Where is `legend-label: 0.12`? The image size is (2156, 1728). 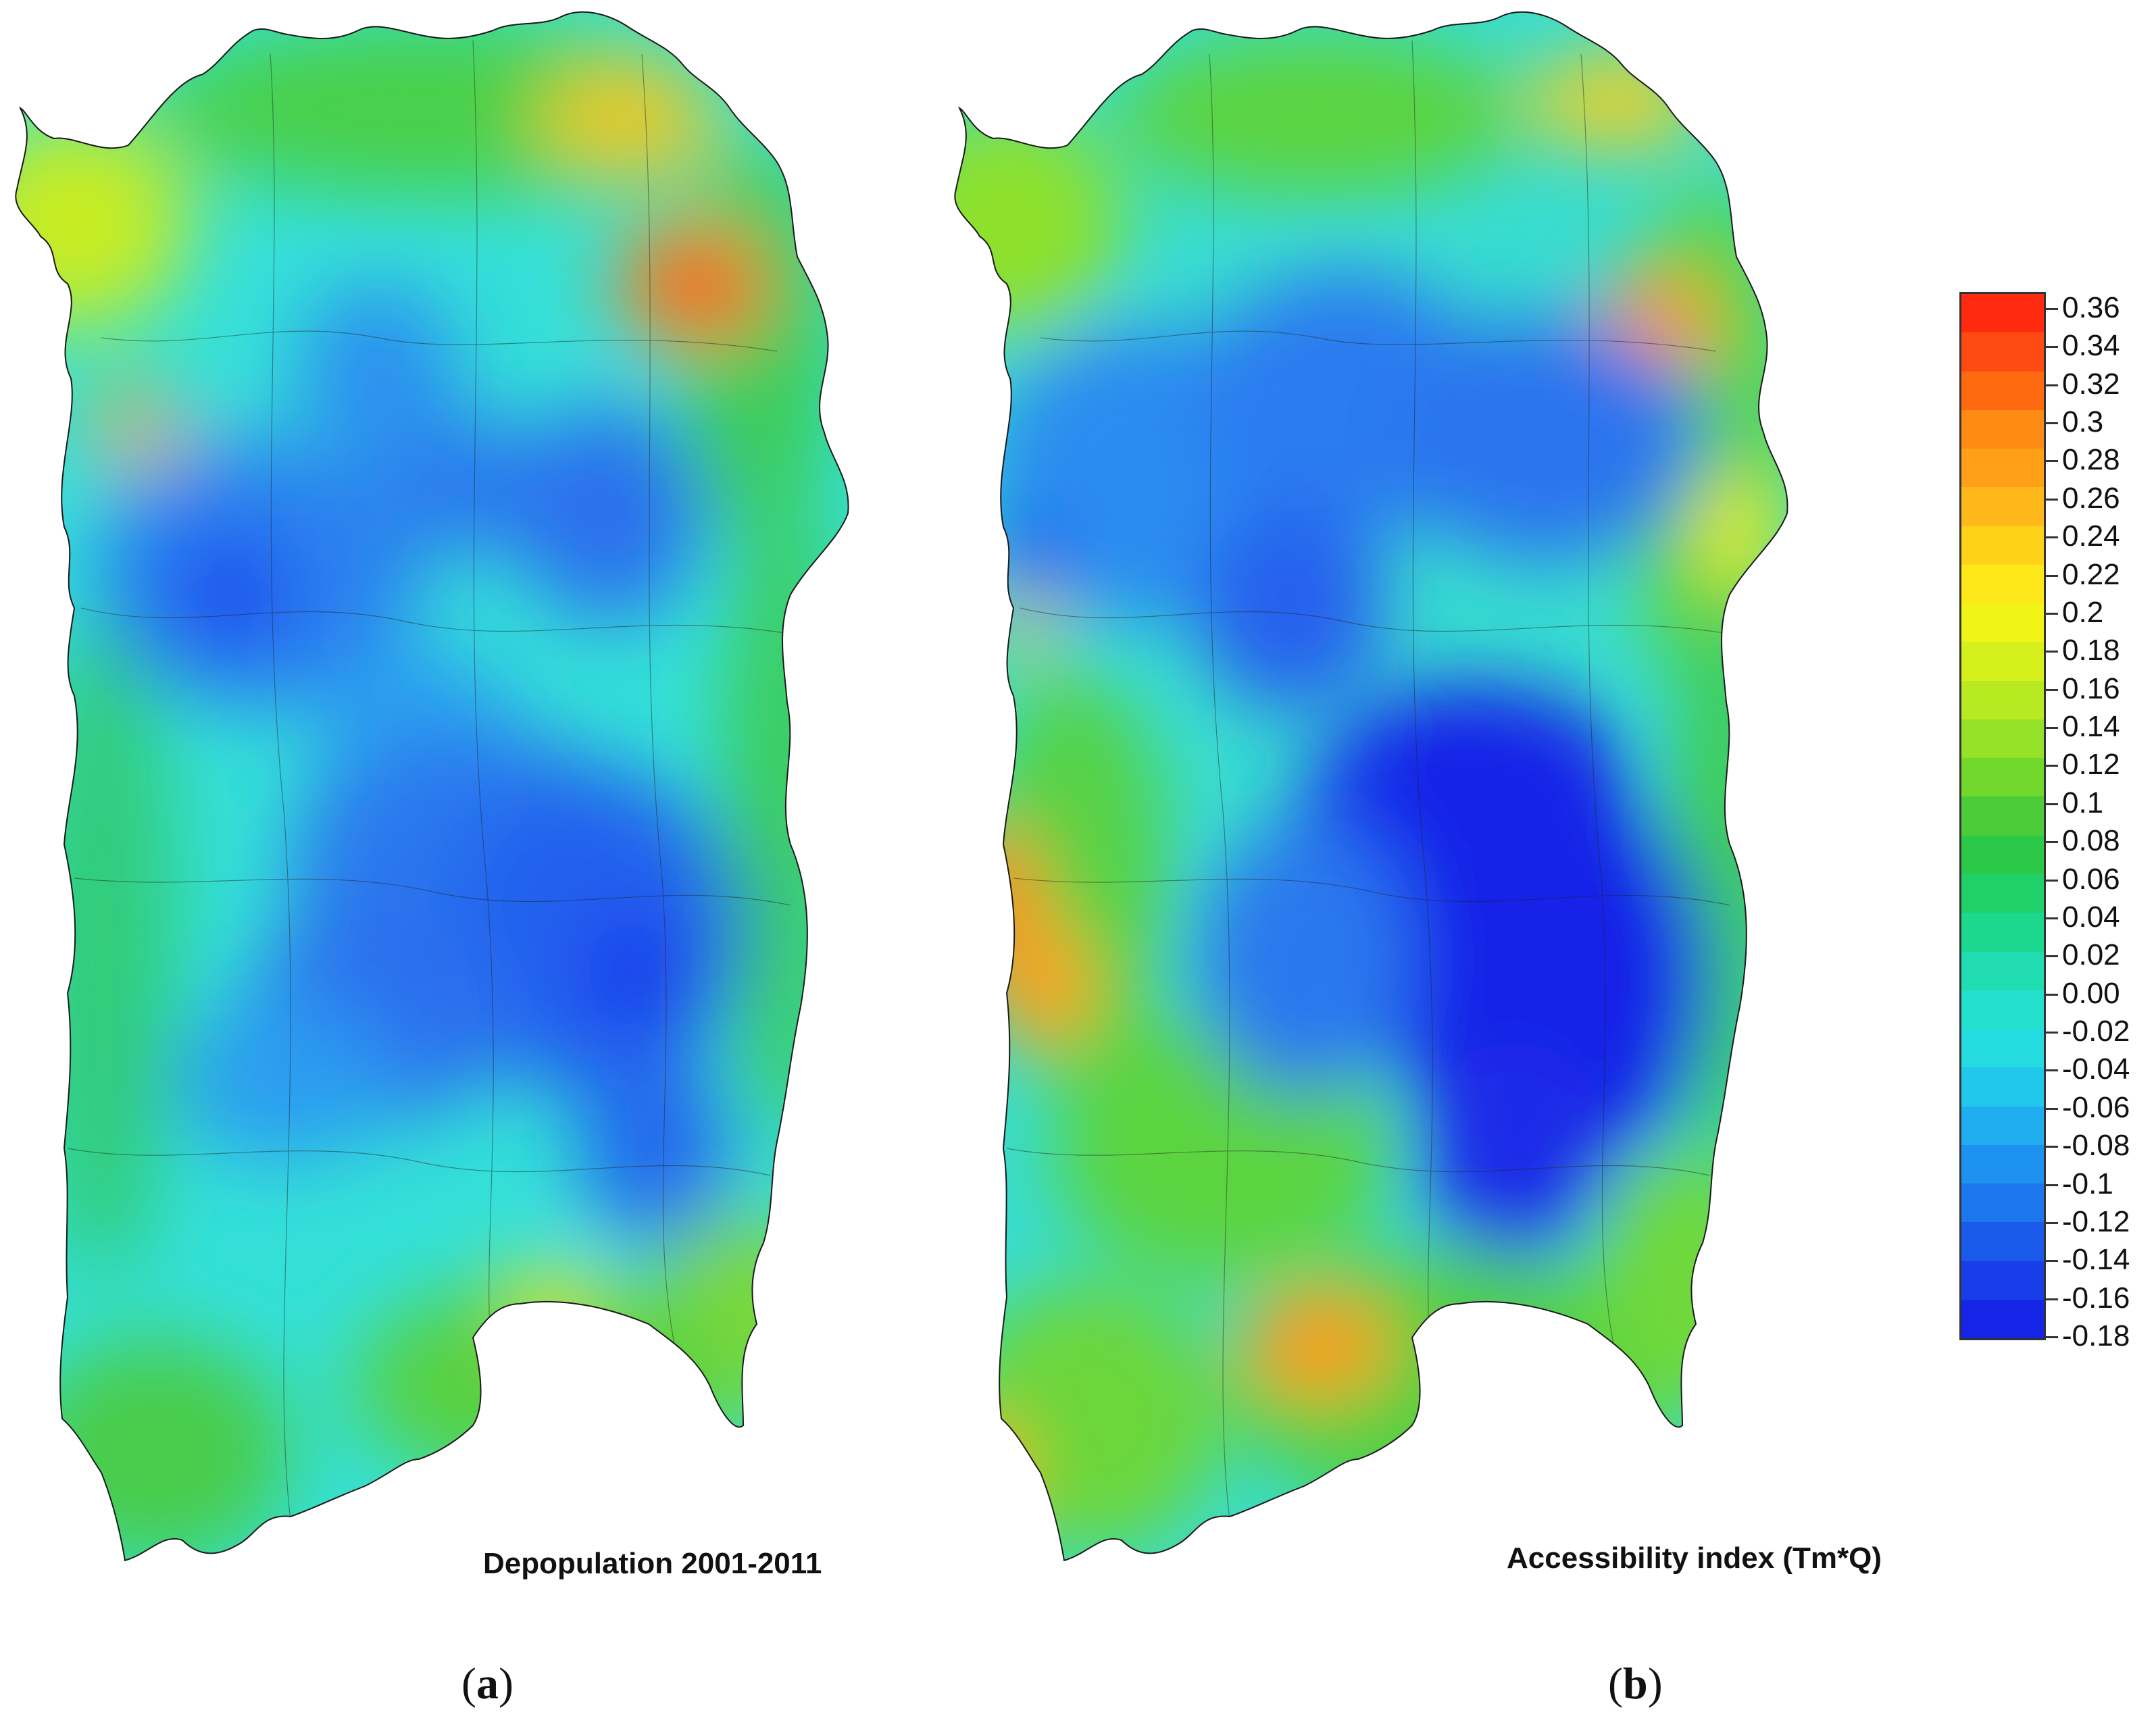 legend-label: 0.12 is located at coordinates (2091, 765).